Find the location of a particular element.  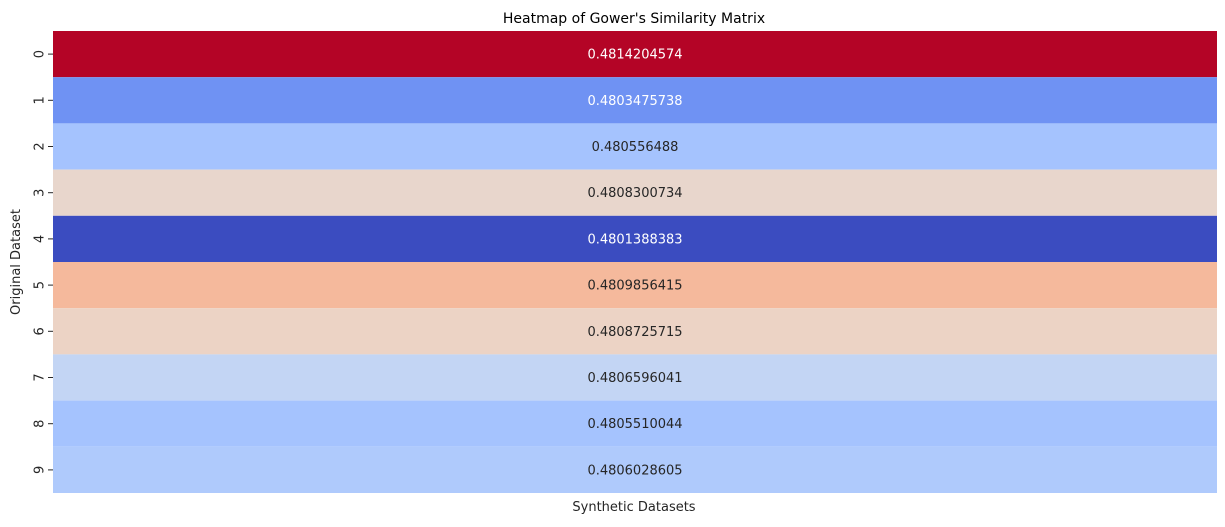

heatmap-value-label-row-0: 0.4814204574 is located at coordinates (634, 55).